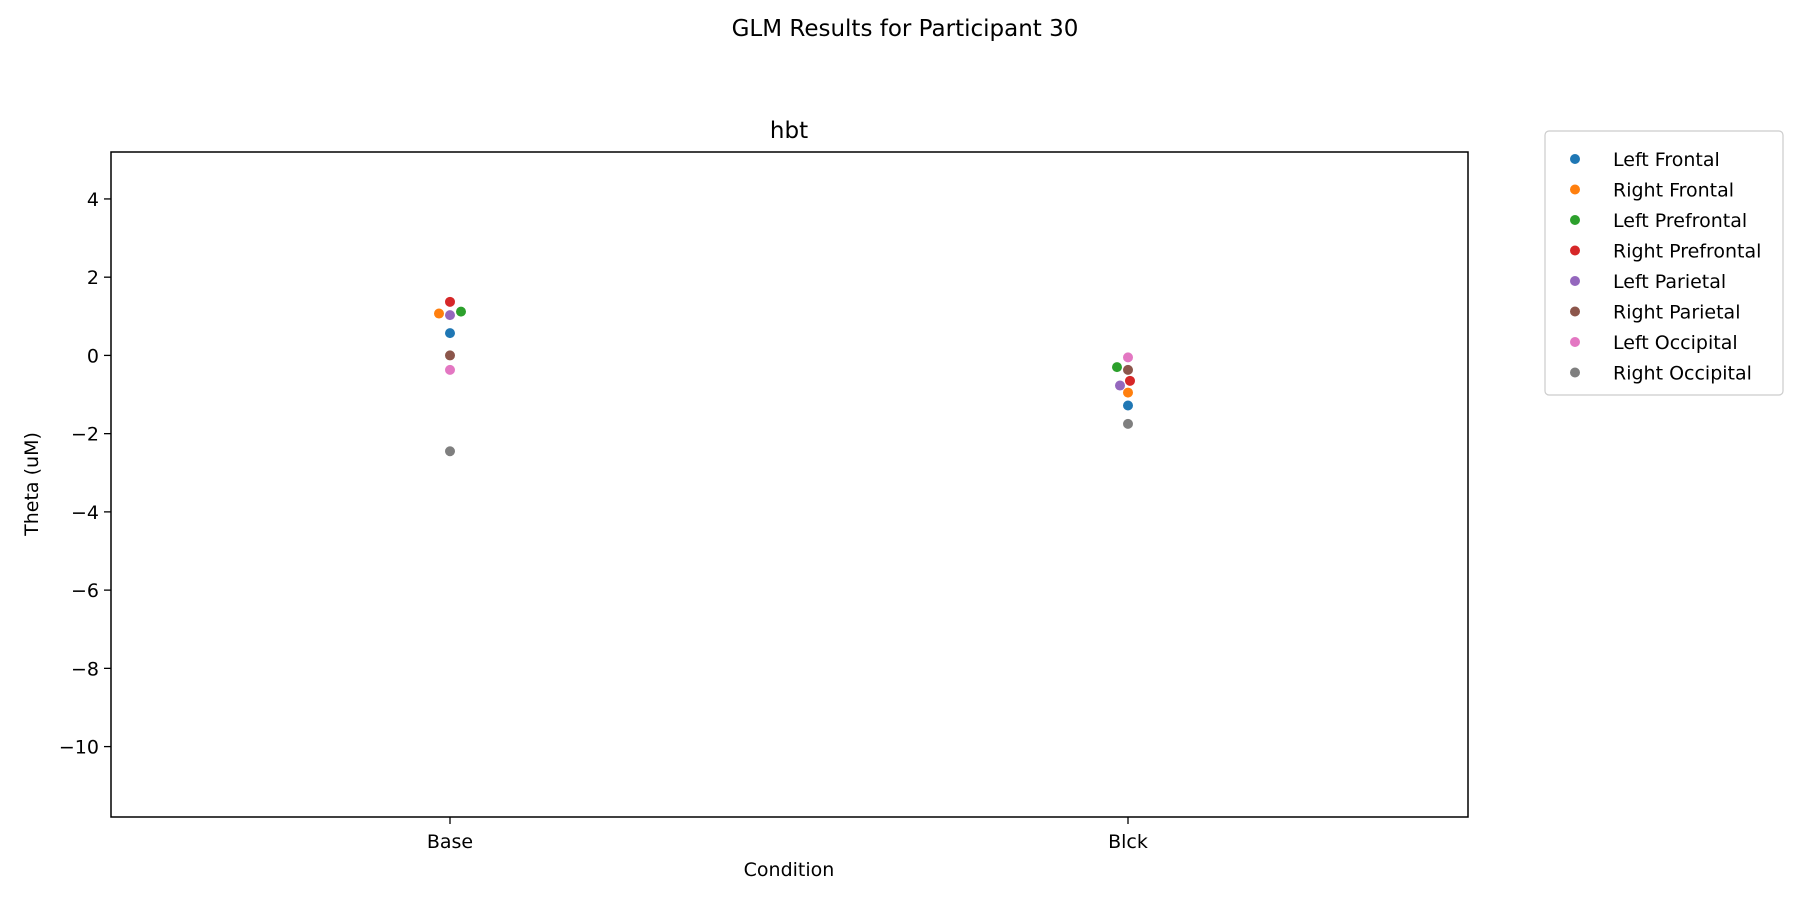 The image size is (1800, 904). What do you see at coordinates (789, 131) in the screenshot?
I see `chart-title: hbt` at bounding box center [789, 131].